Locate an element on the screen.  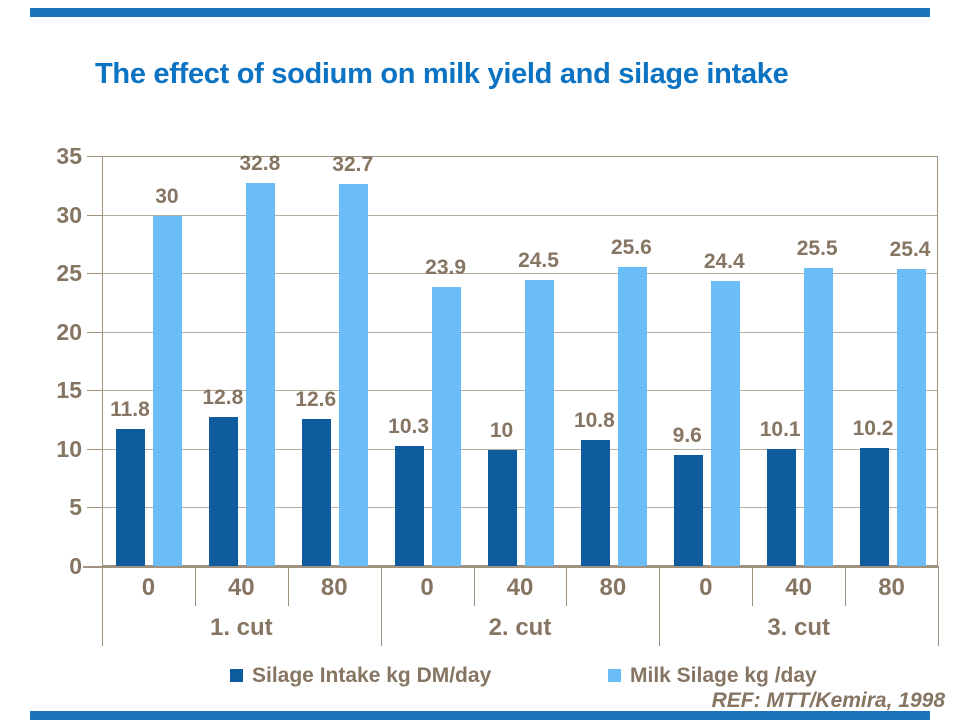
bar-value-label: 11.8 is located at coordinates (130, 409).